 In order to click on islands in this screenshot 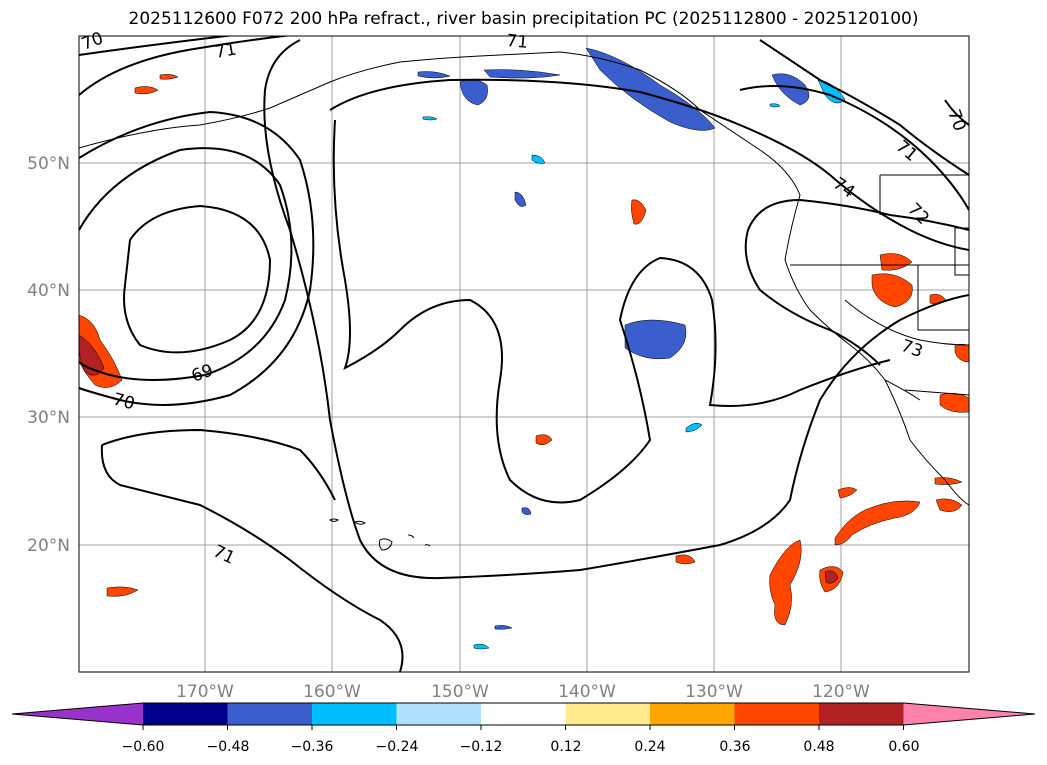, I will do `click(380, 534)`.